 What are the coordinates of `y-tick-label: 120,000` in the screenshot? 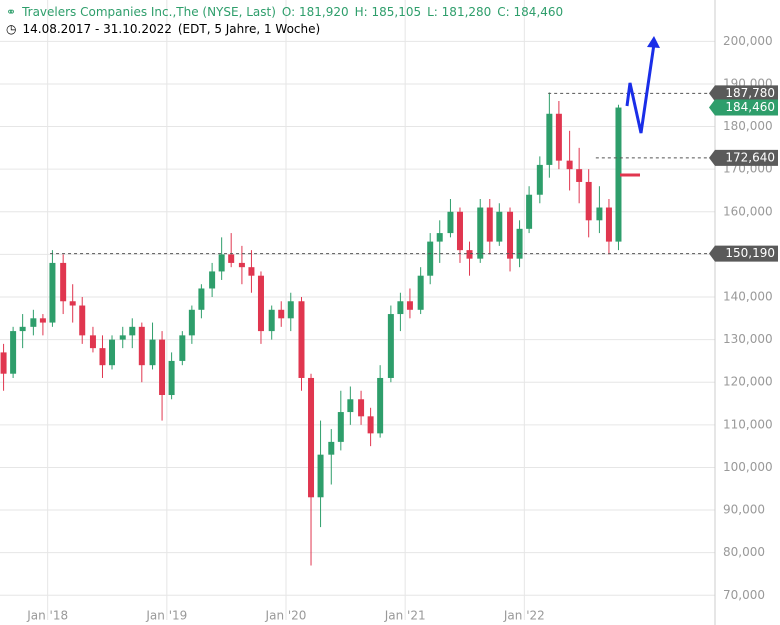 It's located at (748, 382).